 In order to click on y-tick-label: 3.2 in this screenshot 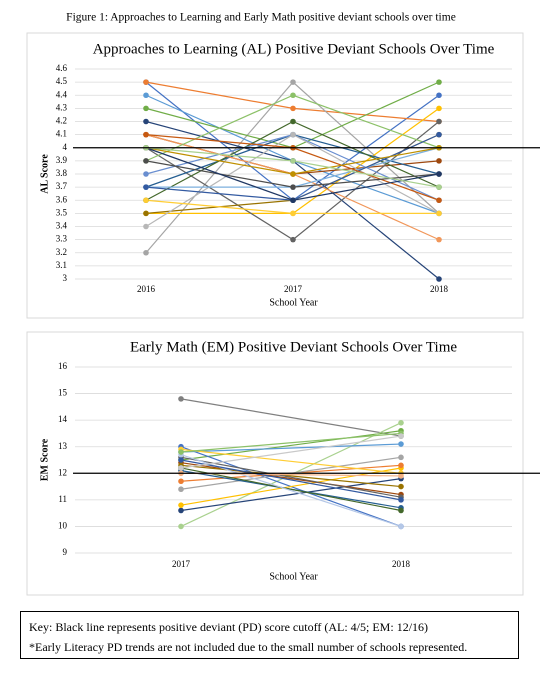, I will do `click(61, 252)`.